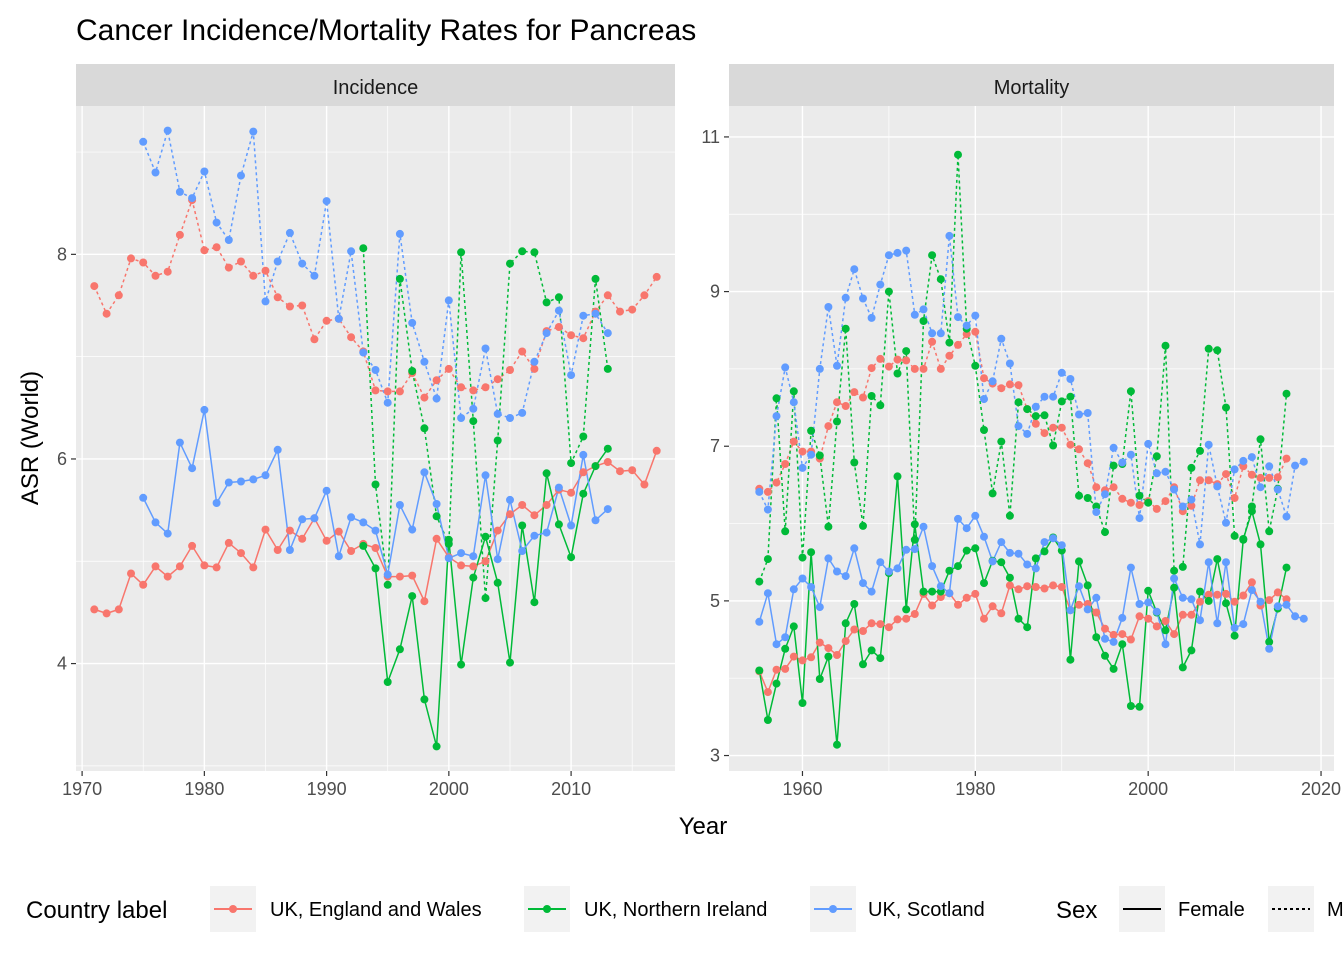  What do you see at coordinates (62, 459) in the screenshot?
I see `incidence-tick-label-y: 6` at bounding box center [62, 459].